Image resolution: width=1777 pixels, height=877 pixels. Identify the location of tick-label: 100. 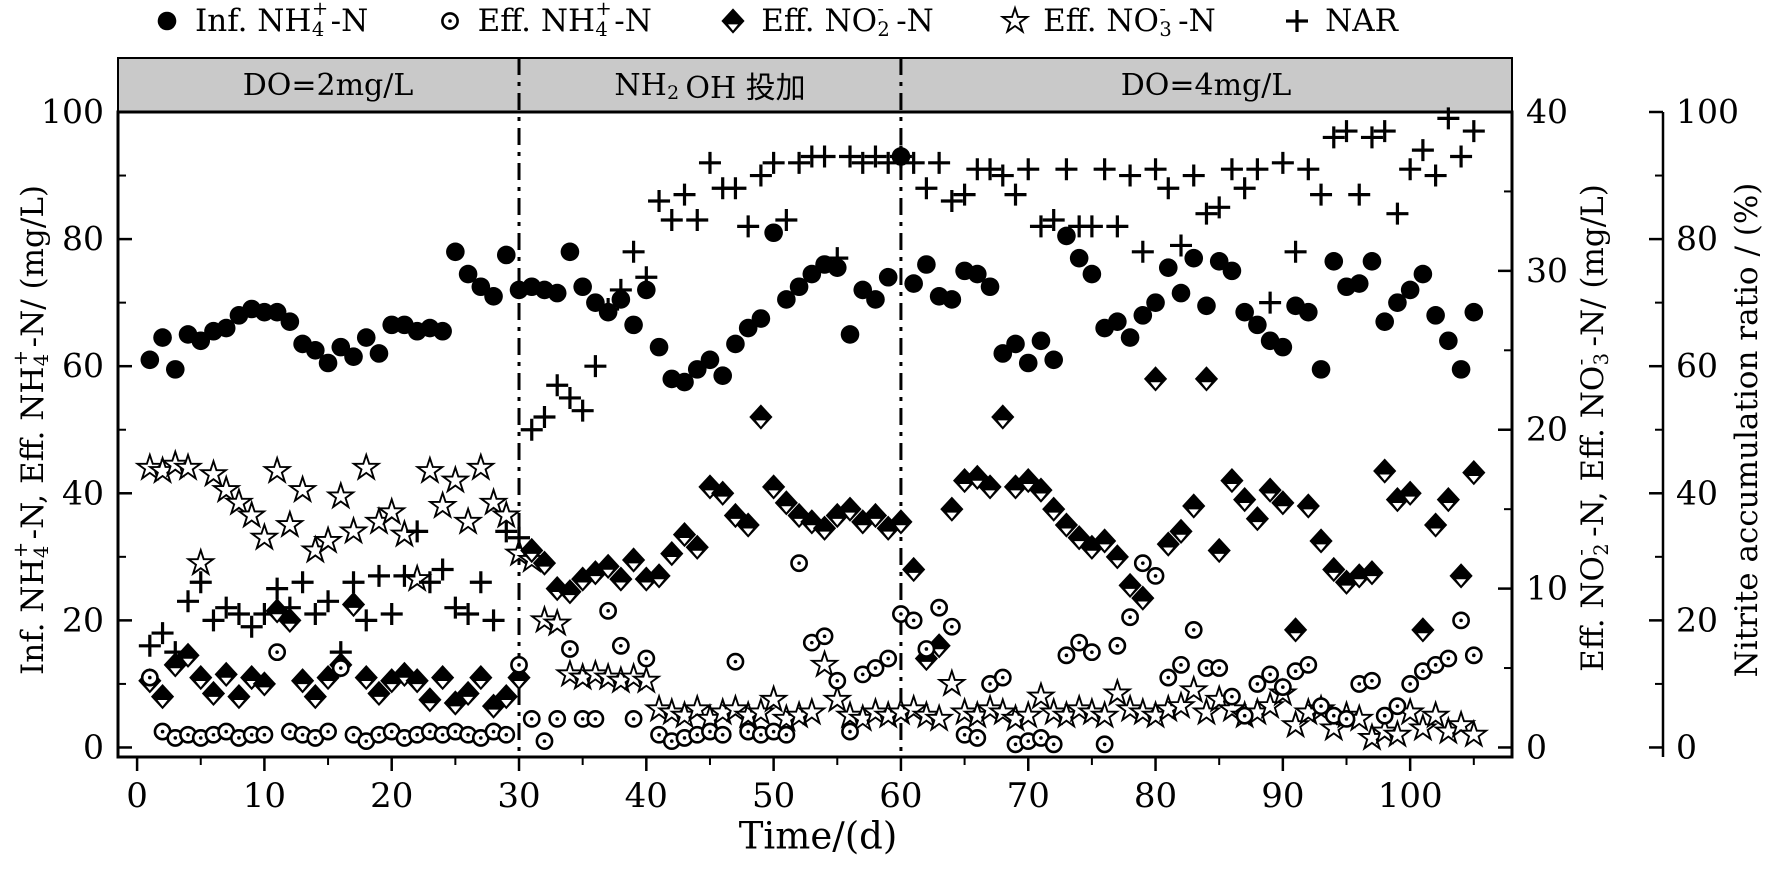
(1707, 111).